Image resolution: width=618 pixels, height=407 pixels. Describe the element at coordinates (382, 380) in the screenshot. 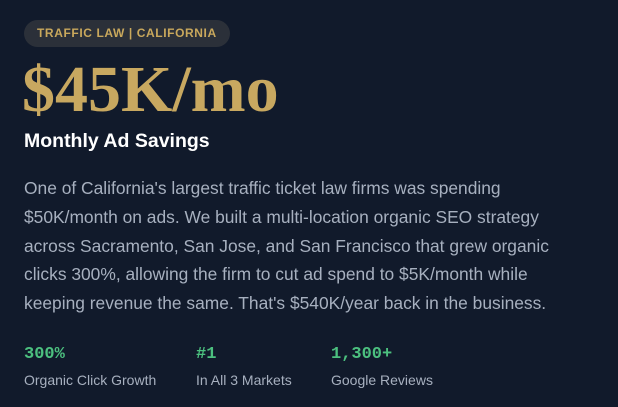

I see `stat-label: Google Reviews` at that location.